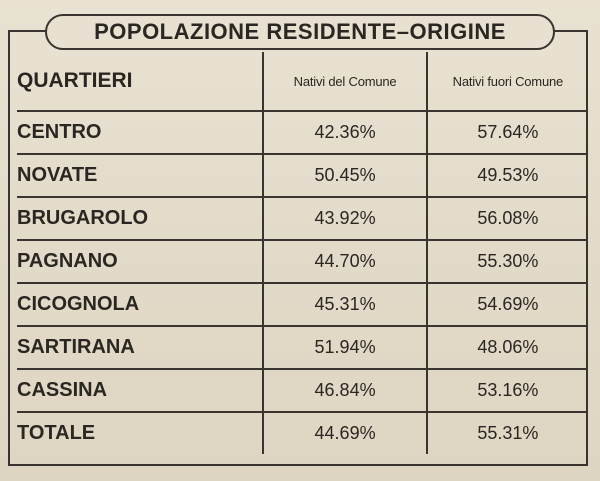 The height and width of the screenshot is (481, 600). Describe the element at coordinates (141, 304) in the screenshot. I see `cell-quartiere: CICOGNOLA` at that location.